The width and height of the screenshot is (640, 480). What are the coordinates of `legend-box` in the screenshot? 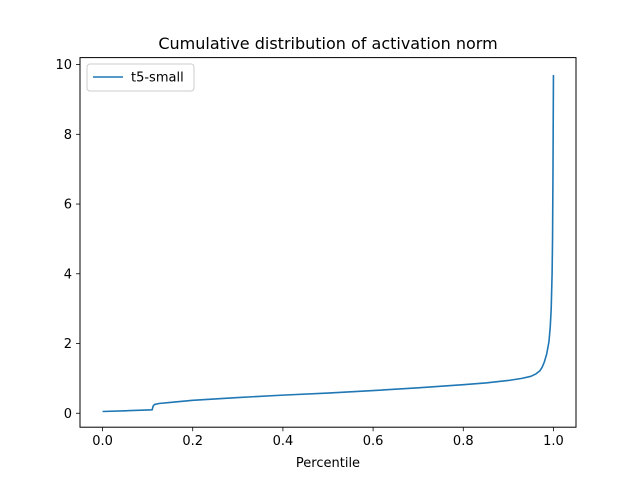 It's located at (140, 77).